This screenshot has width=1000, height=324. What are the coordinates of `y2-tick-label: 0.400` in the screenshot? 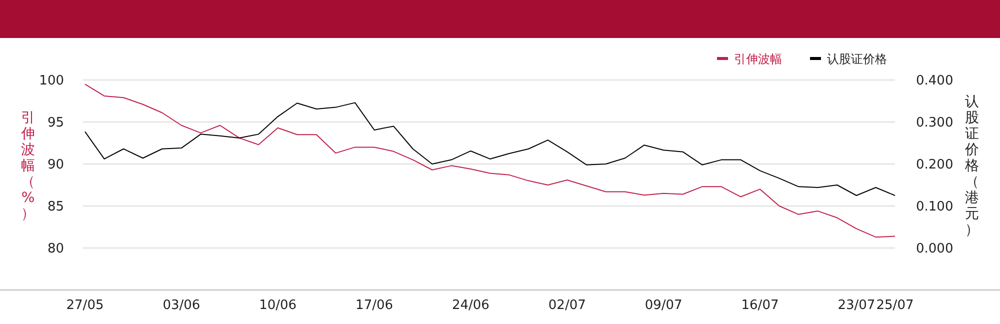 It's located at (935, 81).